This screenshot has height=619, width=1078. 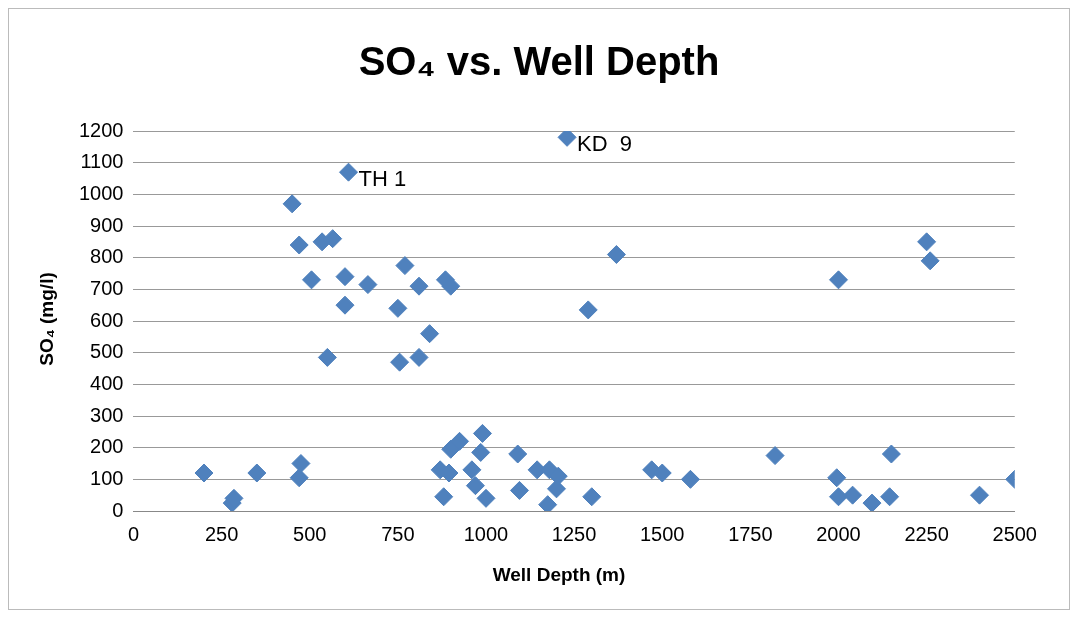 What do you see at coordinates (107, 477) in the screenshot?
I see `y-tick-label: 100` at bounding box center [107, 477].